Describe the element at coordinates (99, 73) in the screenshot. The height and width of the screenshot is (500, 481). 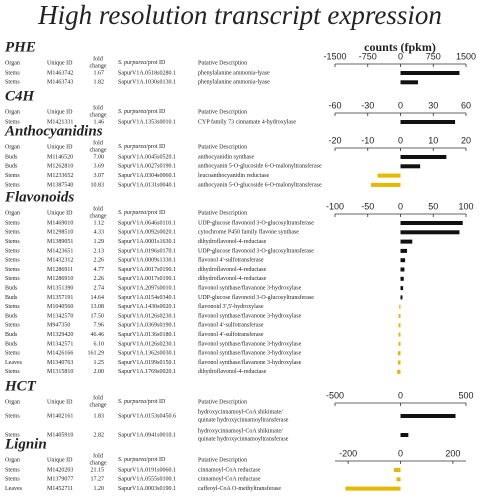
I see `fold-change: 1.67` at that location.